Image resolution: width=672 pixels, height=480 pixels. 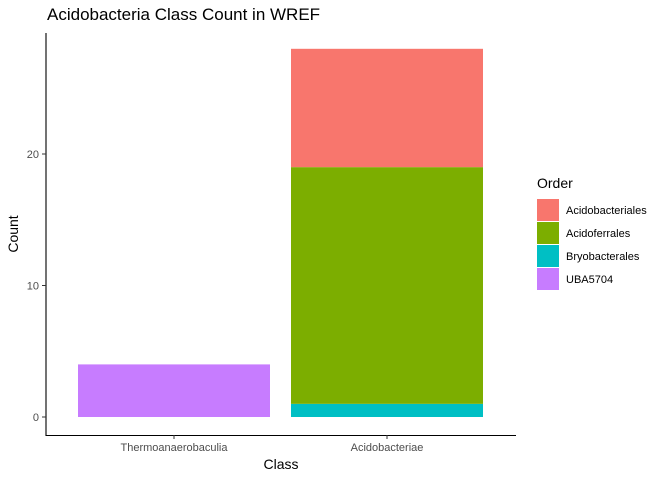 I want to click on legend-label-uba5704: UBA5704, so click(x=589, y=280).